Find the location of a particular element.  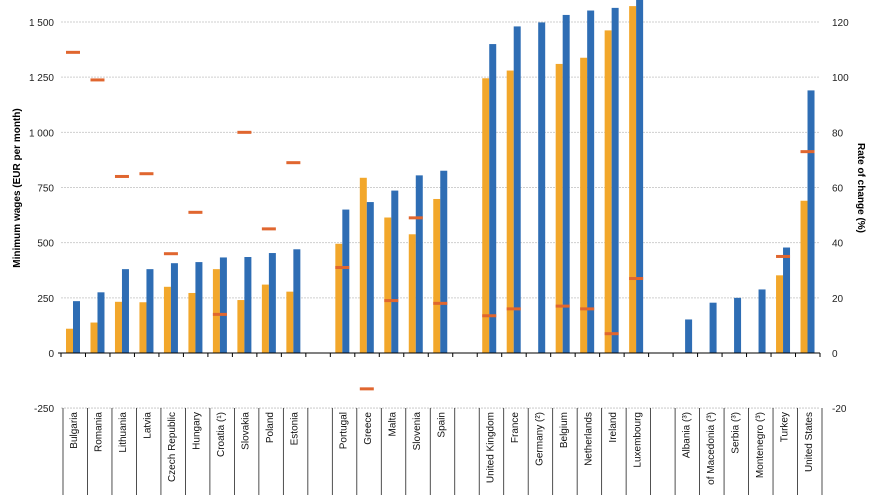

y2-tick-label: 20 is located at coordinates (838, 299).